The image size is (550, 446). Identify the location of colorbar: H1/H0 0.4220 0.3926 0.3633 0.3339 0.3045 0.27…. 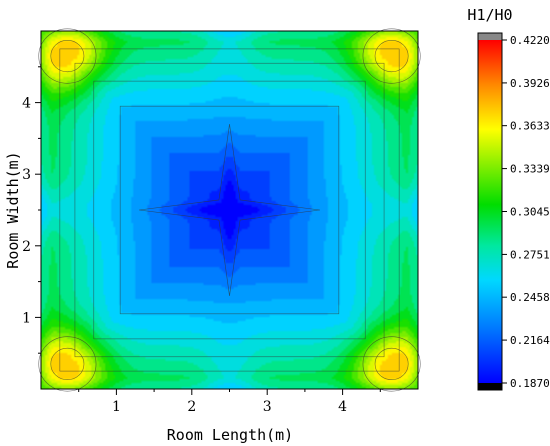
(508, 198).